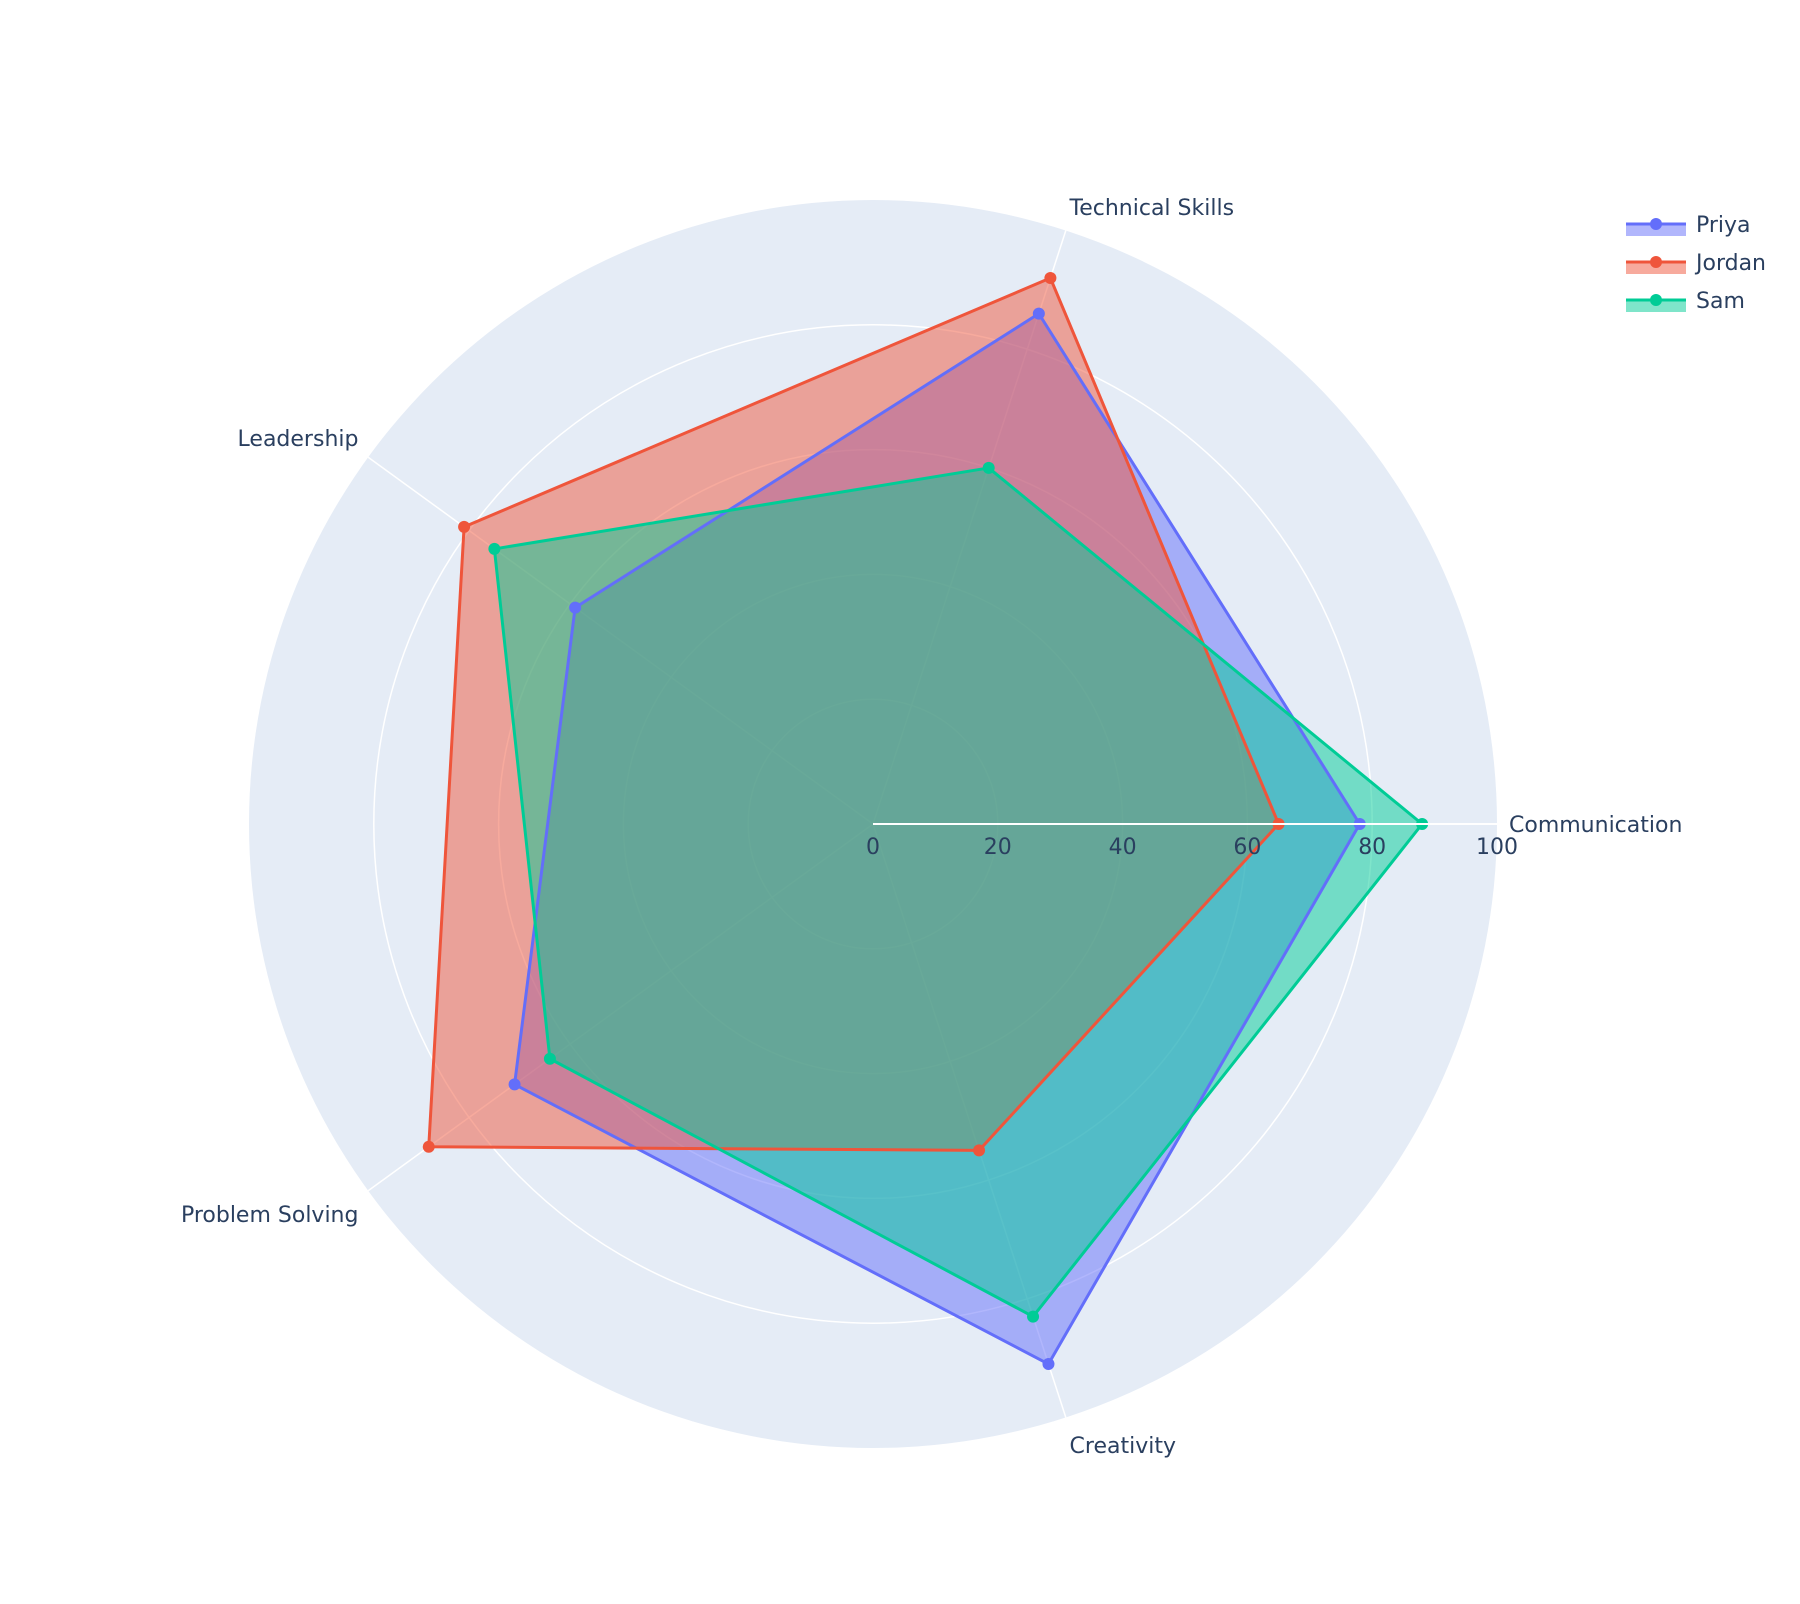 The width and height of the screenshot is (1800, 1604). What do you see at coordinates (1685, 301) in the screenshot?
I see `legend-item-sam: Sam` at bounding box center [1685, 301].